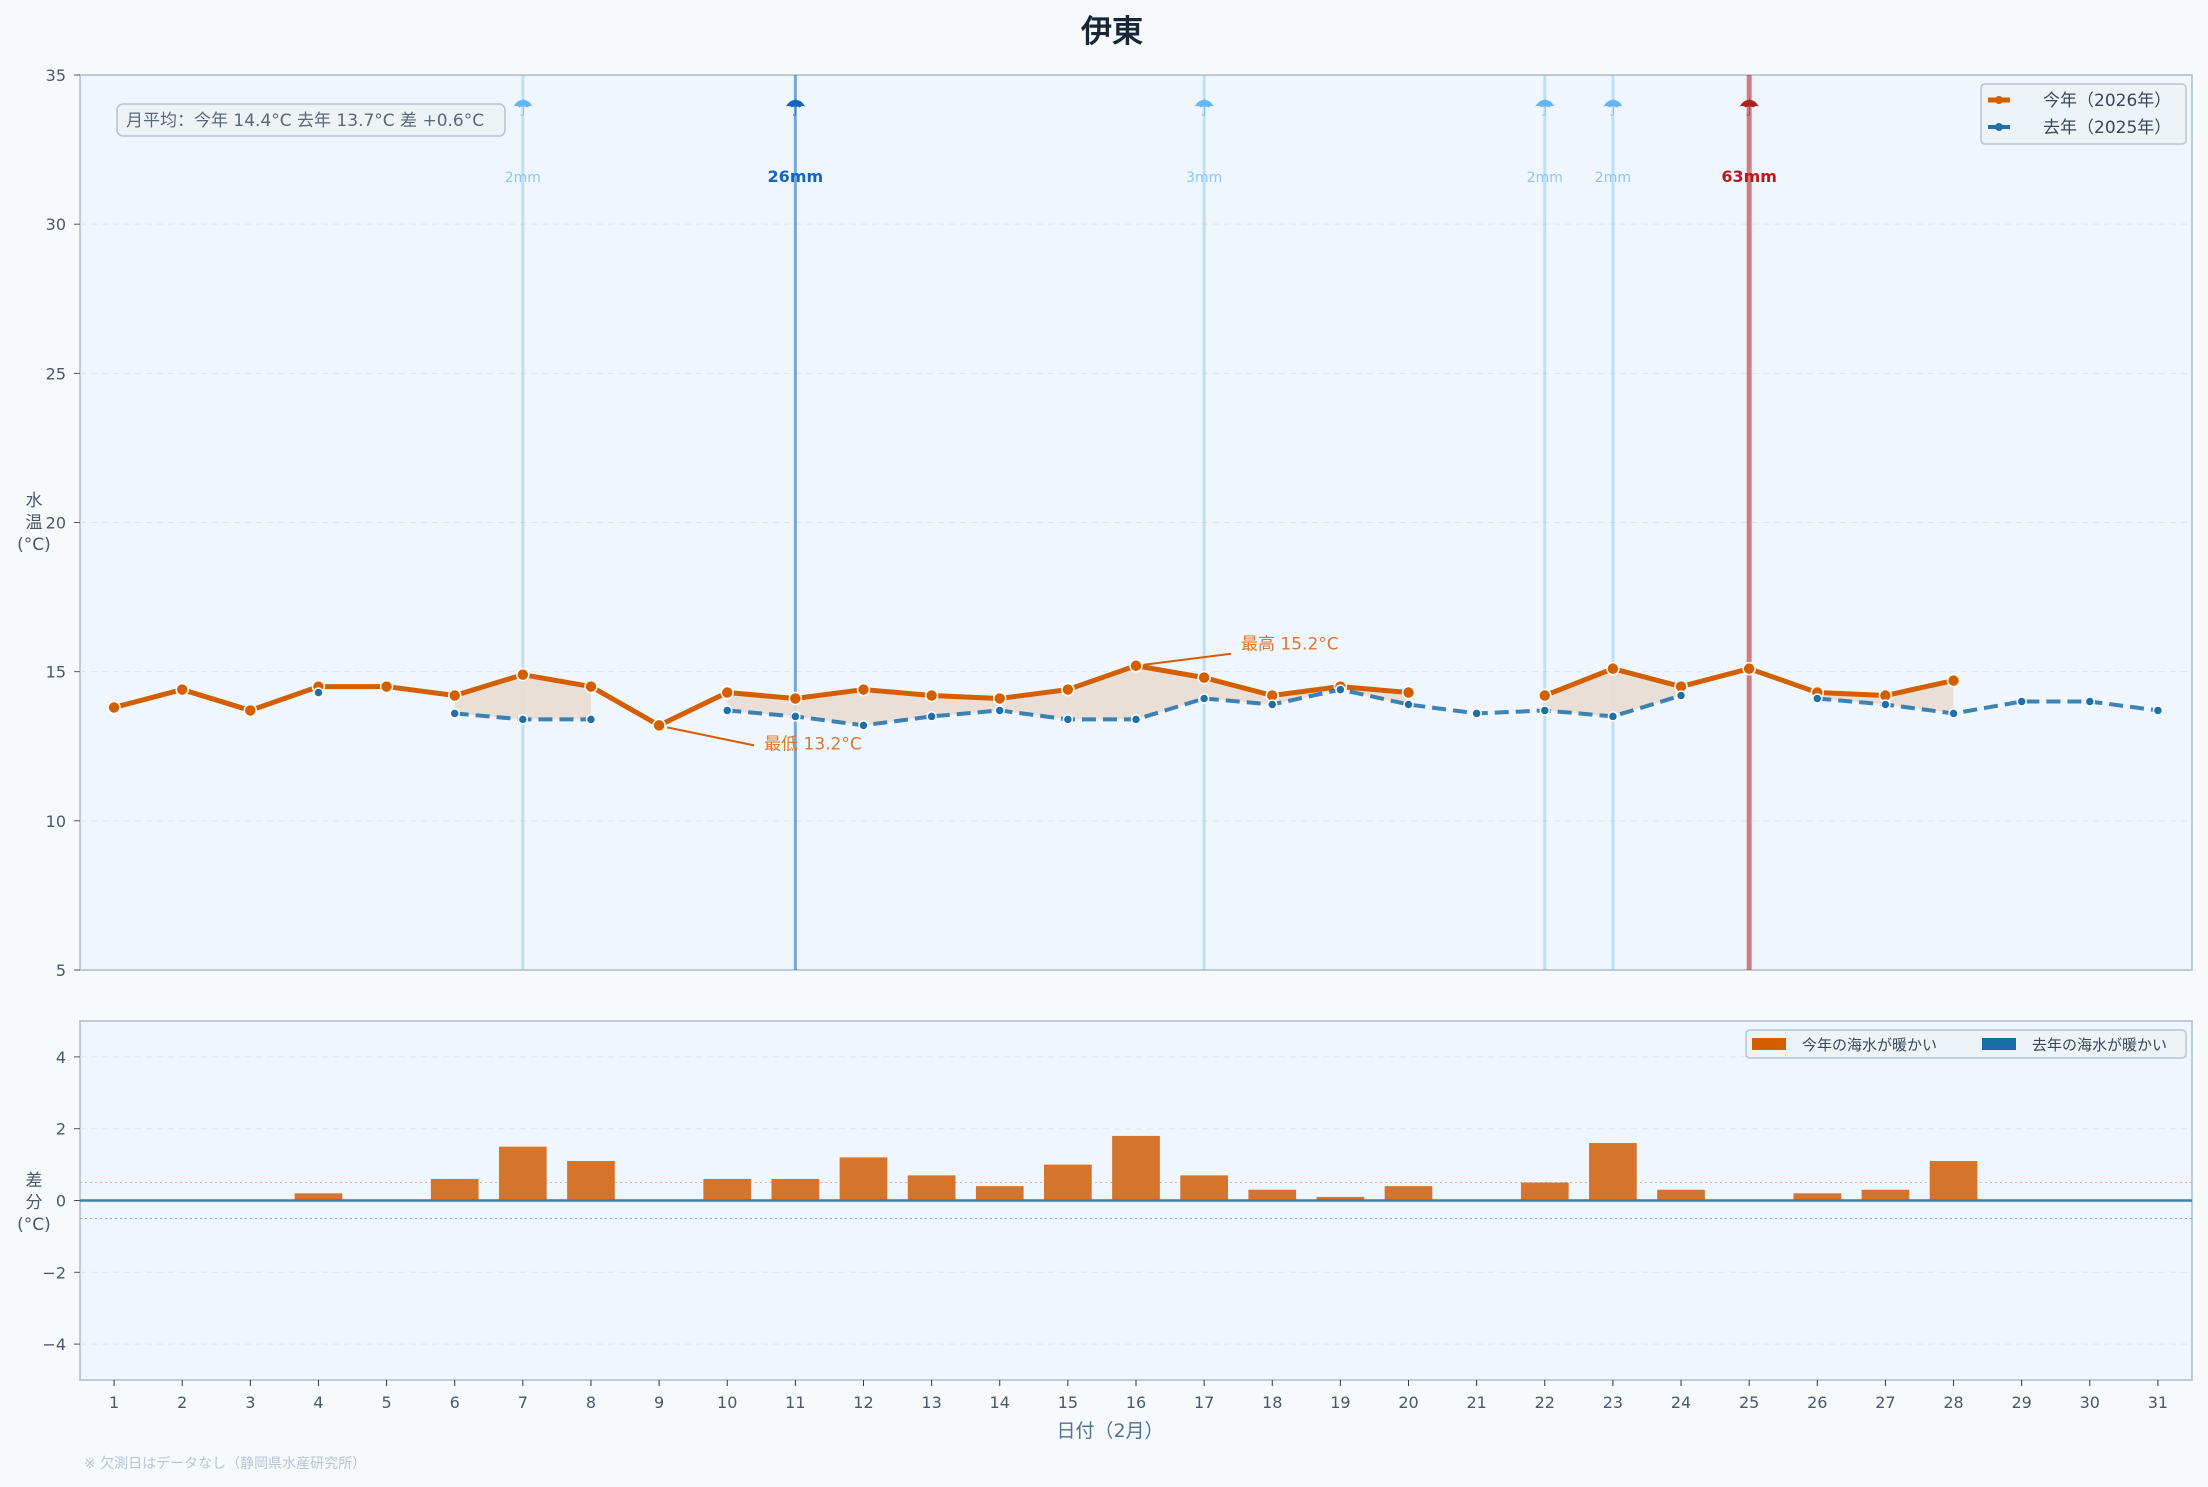  I want to click on x-tick-label: 11, so click(795, 1402).